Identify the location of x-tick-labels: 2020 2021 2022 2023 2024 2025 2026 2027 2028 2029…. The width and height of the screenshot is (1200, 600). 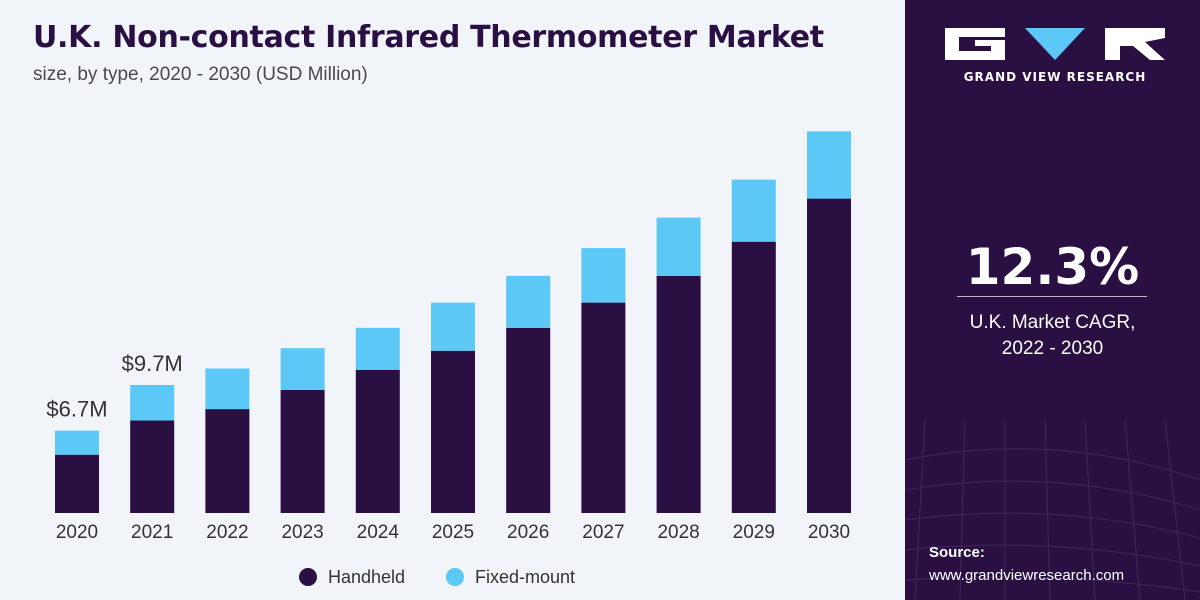
(453, 532).